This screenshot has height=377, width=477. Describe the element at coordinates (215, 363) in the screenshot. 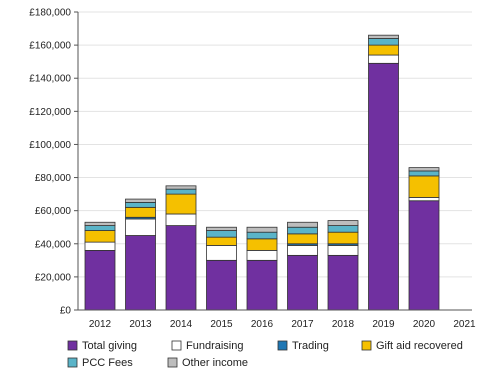

I see `legend-label: Other income` at that location.